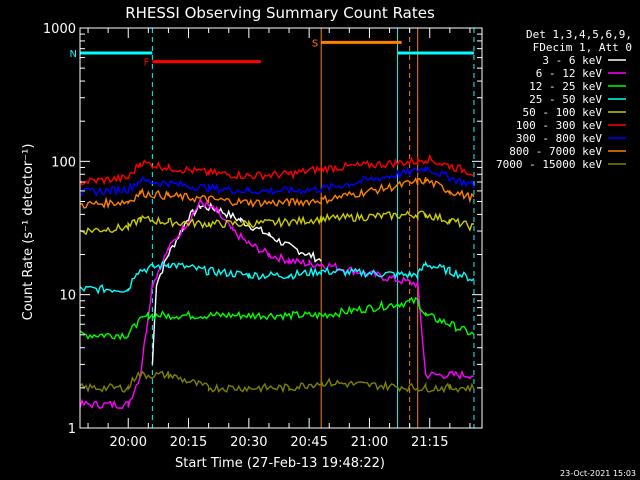 The height and width of the screenshot is (480, 640). What do you see at coordinates (28, 232) in the screenshot?
I see `y-axis-label: Count Rate (s⁻¹ detector⁻¹)` at bounding box center [28, 232].